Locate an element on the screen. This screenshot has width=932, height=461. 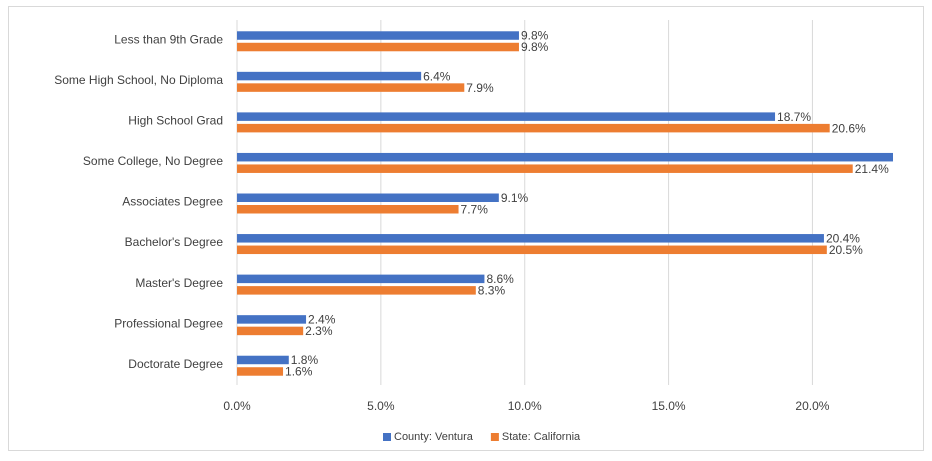
legend-label: State: California is located at coordinates (541, 437).